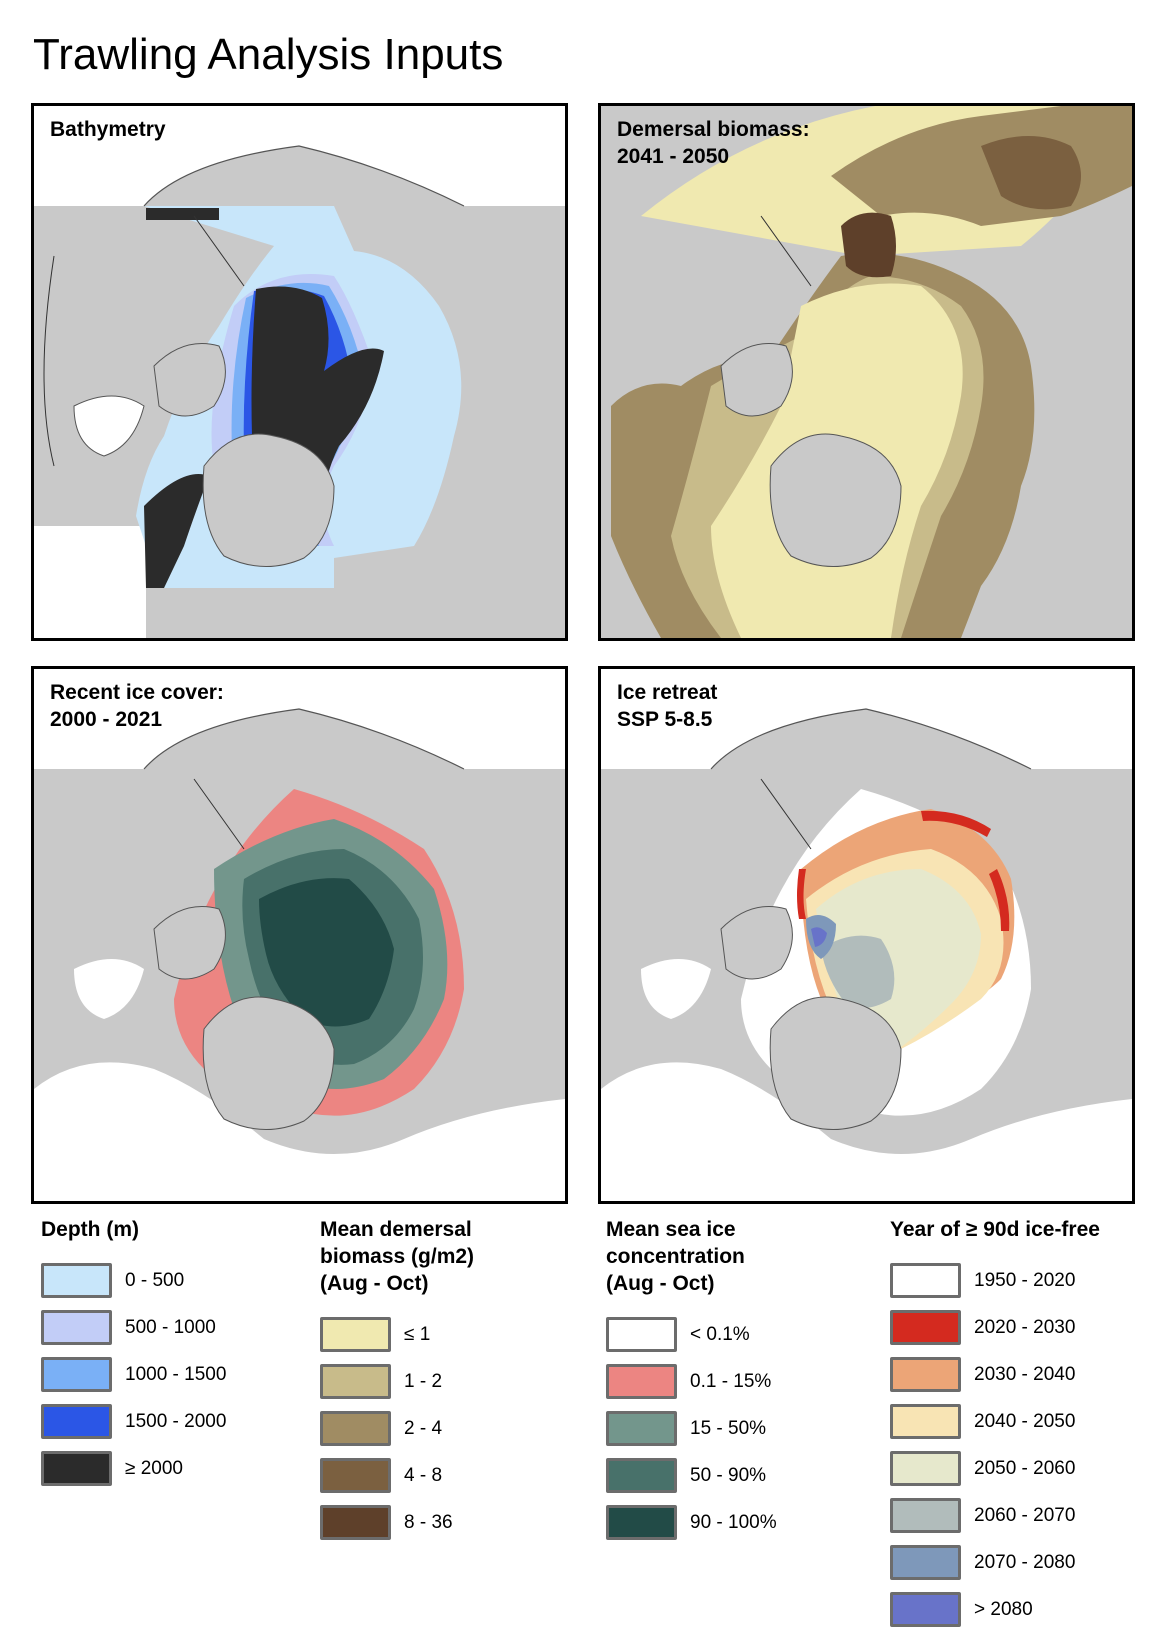  Describe the element at coordinates (995, 1229) in the screenshot. I see `legend-title: Year of ≥ 90d ice-free` at that location.